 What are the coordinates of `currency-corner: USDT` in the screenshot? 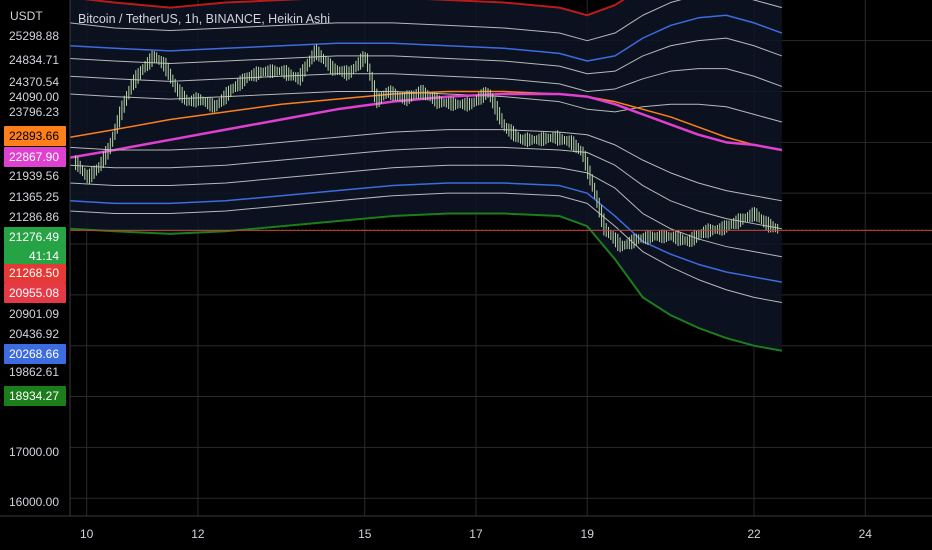 It's located at (26, 16).